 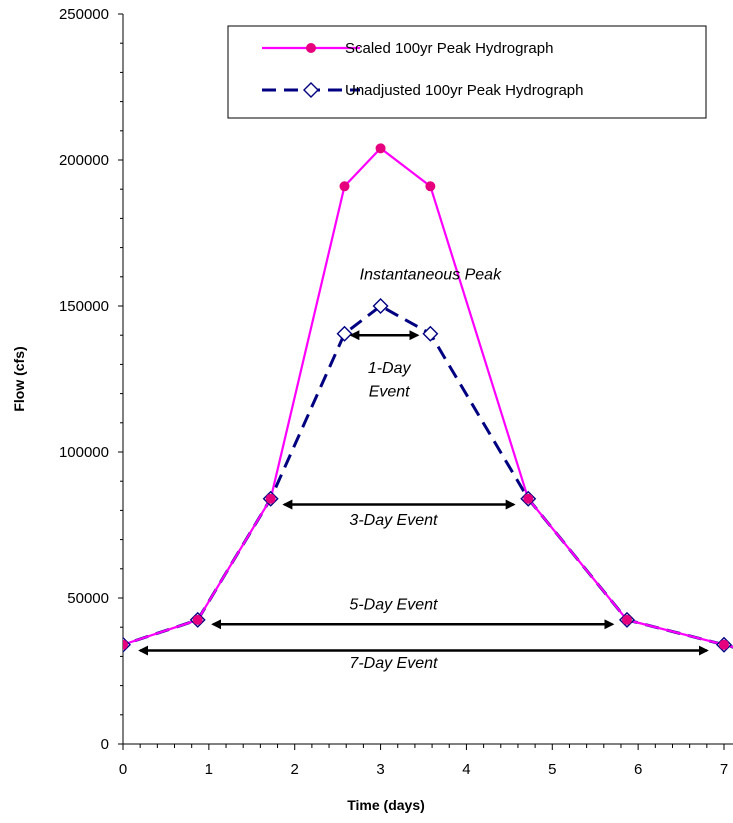 What do you see at coordinates (209, 769) in the screenshot?
I see `x-tick-label: 1` at bounding box center [209, 769].